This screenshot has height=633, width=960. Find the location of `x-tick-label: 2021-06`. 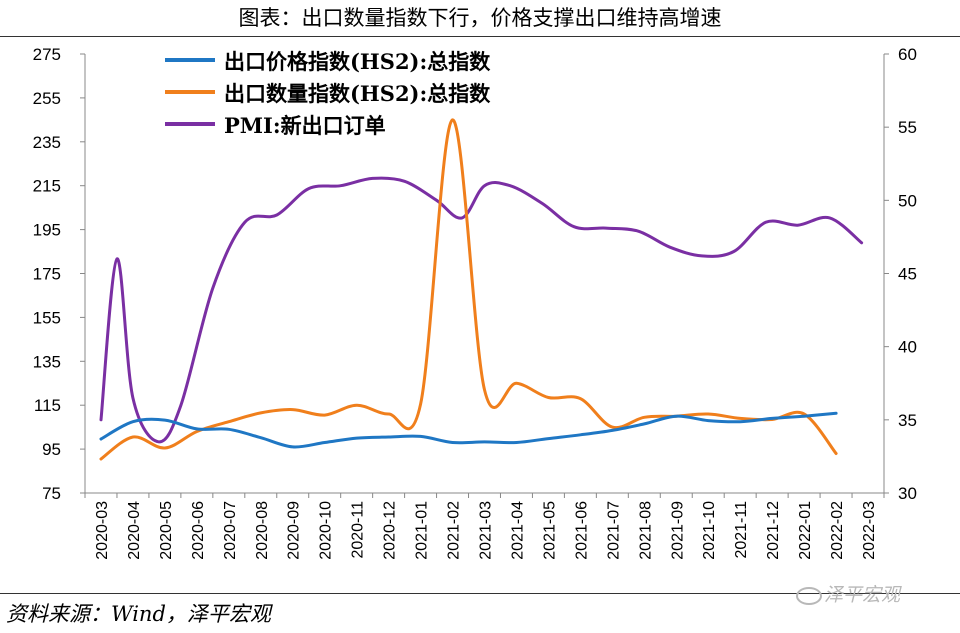

x-tick-label: 2021-06 is located at coordinates (581, 530).